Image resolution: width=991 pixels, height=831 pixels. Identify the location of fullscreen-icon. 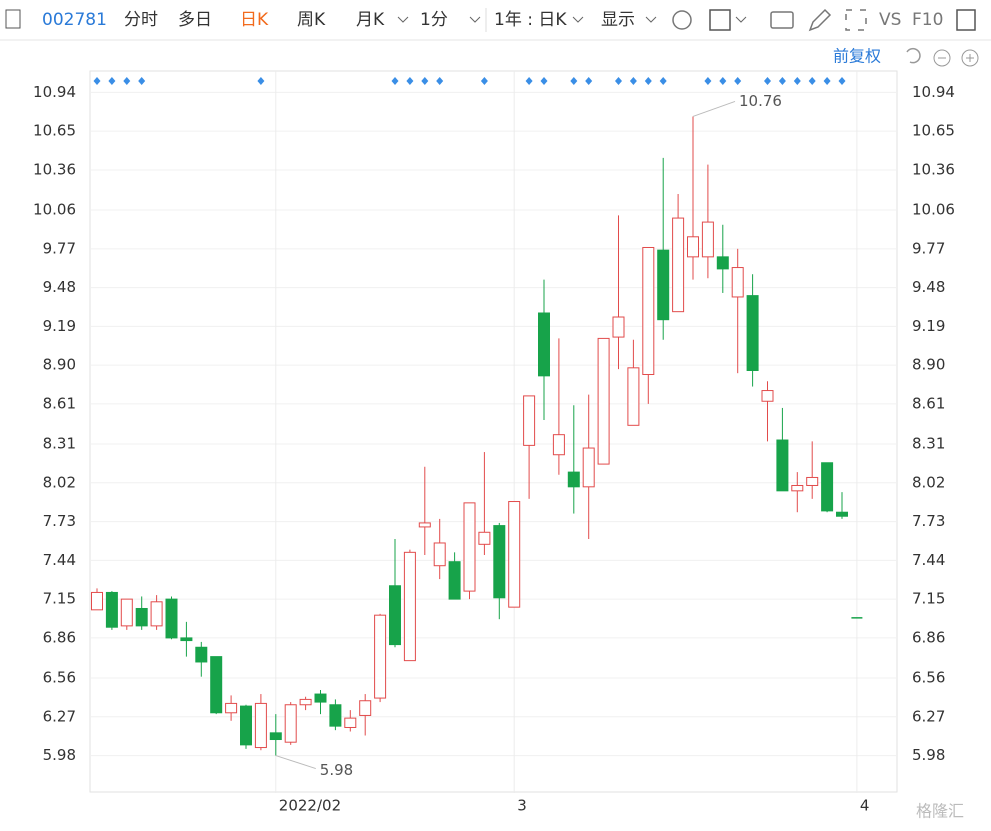
(856, 20).